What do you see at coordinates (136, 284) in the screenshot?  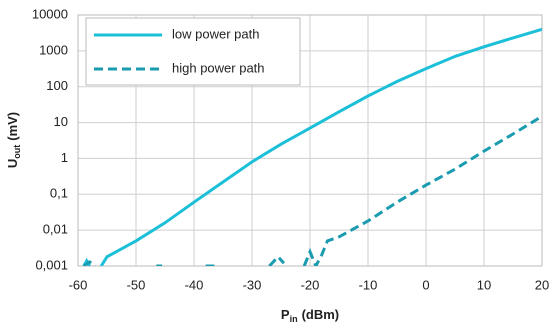 I see `x-tick-label: -50` at bounding box center [136, 284].